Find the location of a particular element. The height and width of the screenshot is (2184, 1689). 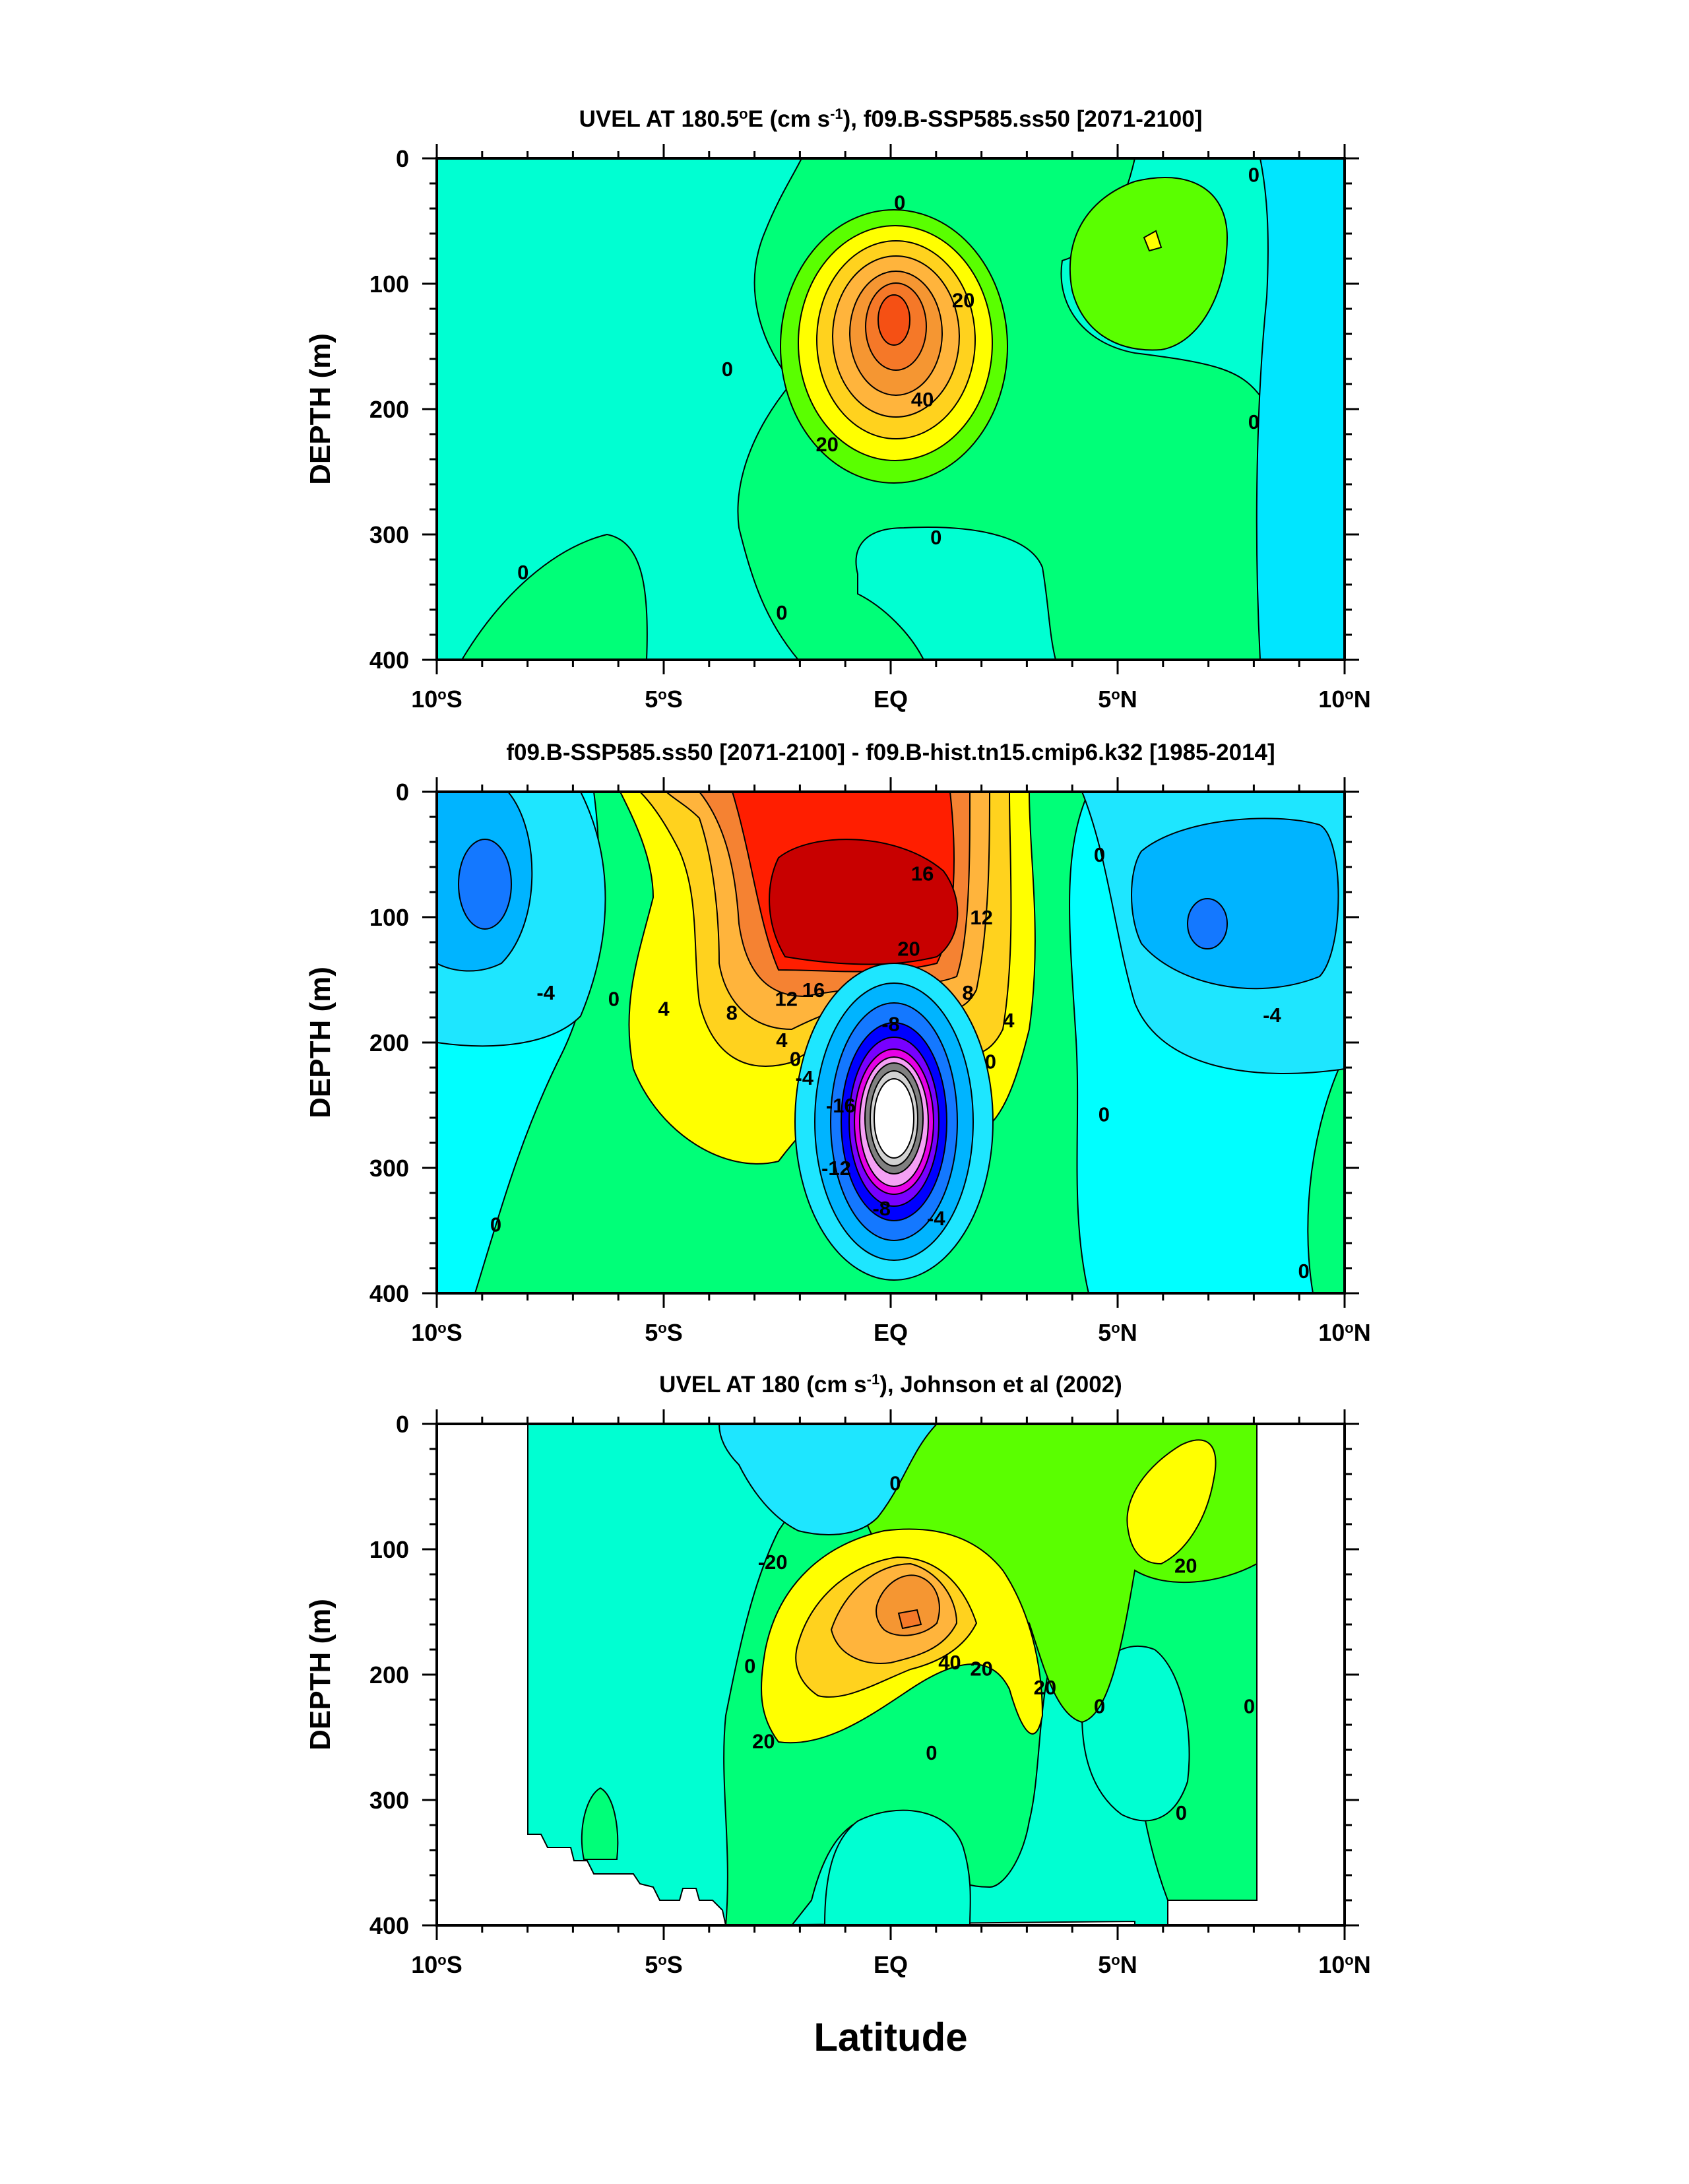

contour-label: 16 is located at coordinates (813, 990).